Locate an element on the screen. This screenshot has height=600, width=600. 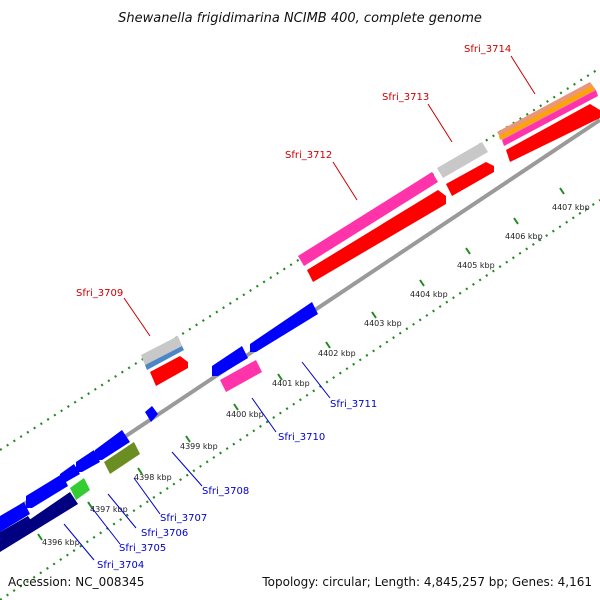
gene-label-sfri-3705: Sfri_3705 is located at coordinates (142, 548).